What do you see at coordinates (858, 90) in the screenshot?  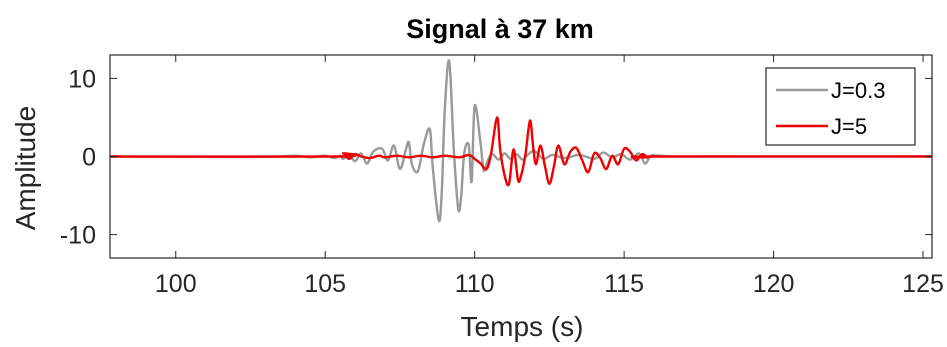 I see `legend-label-j03: J=0.3` at bounding box center [858, 90].